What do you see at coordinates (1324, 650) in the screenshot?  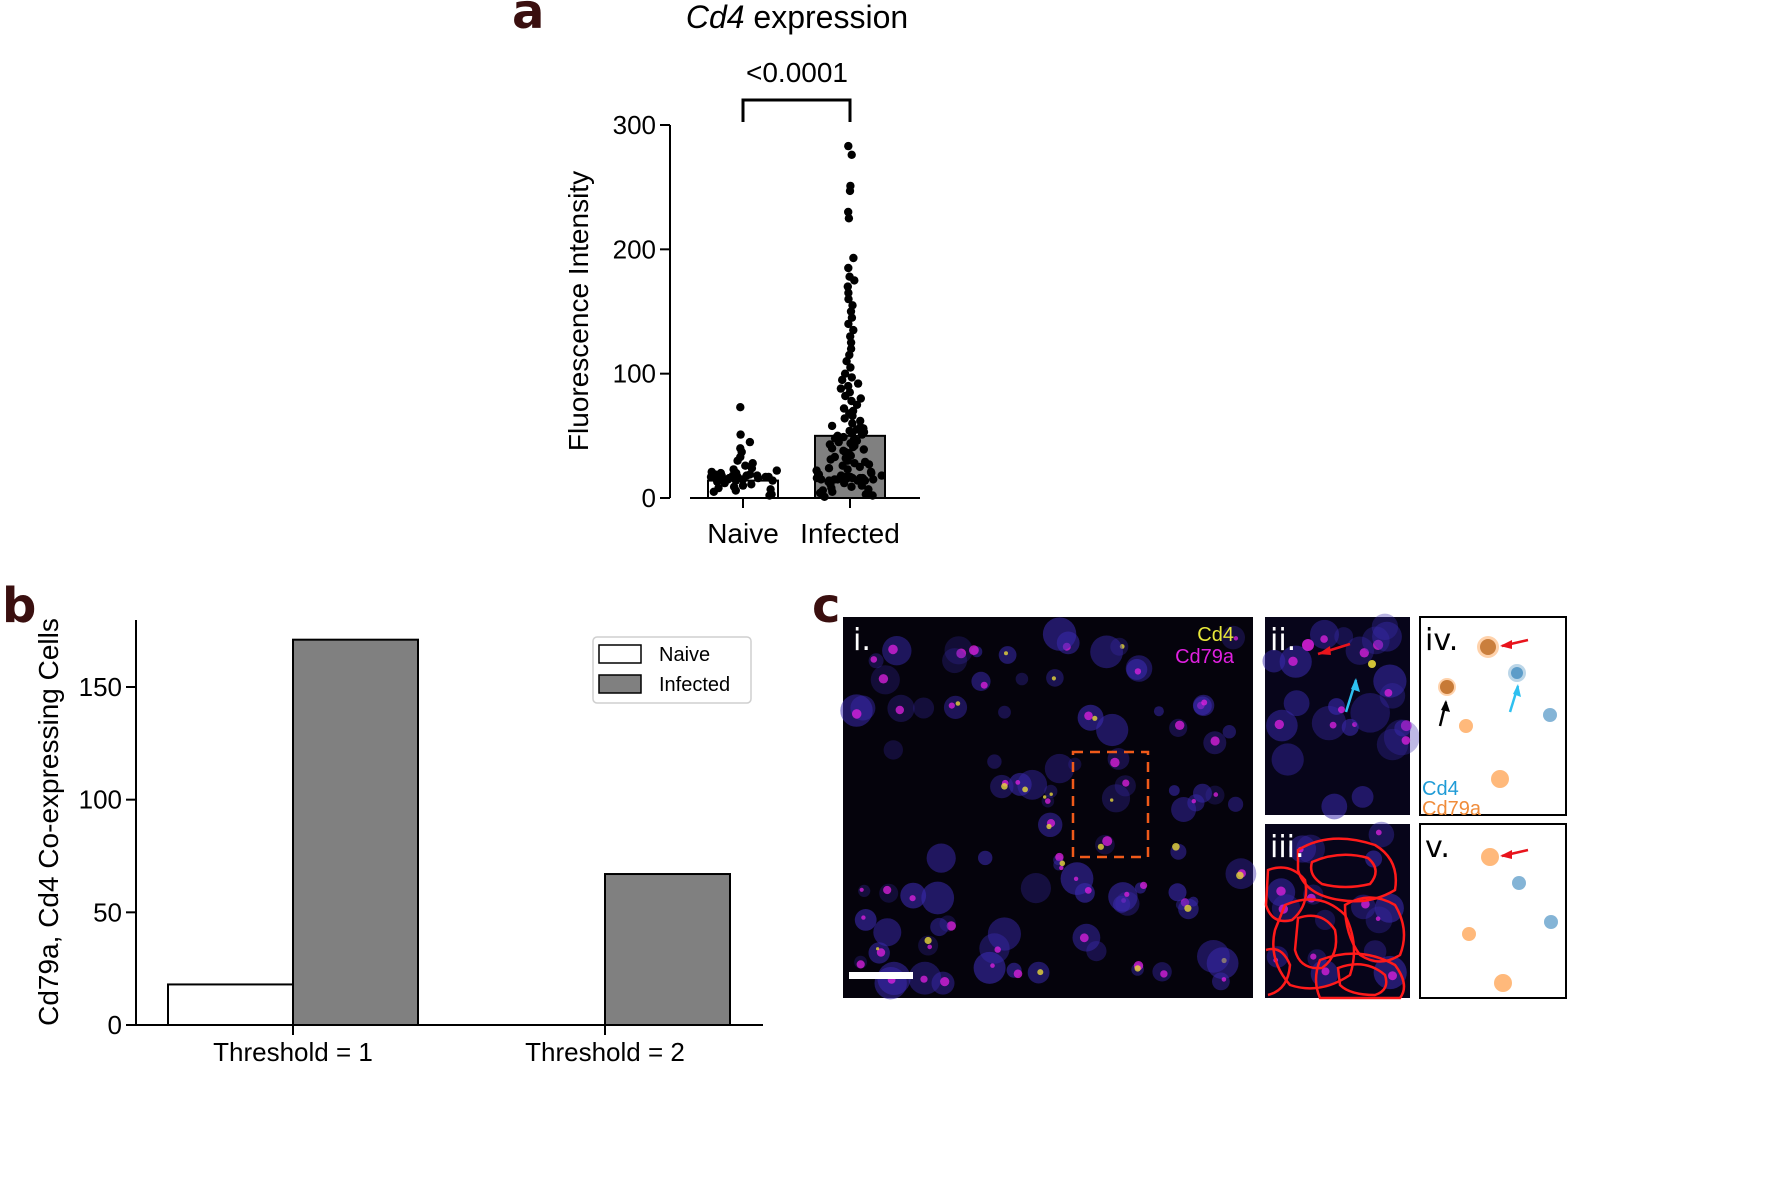 I see `arrow-red-ii-head` at bounding box center [1324, 650].